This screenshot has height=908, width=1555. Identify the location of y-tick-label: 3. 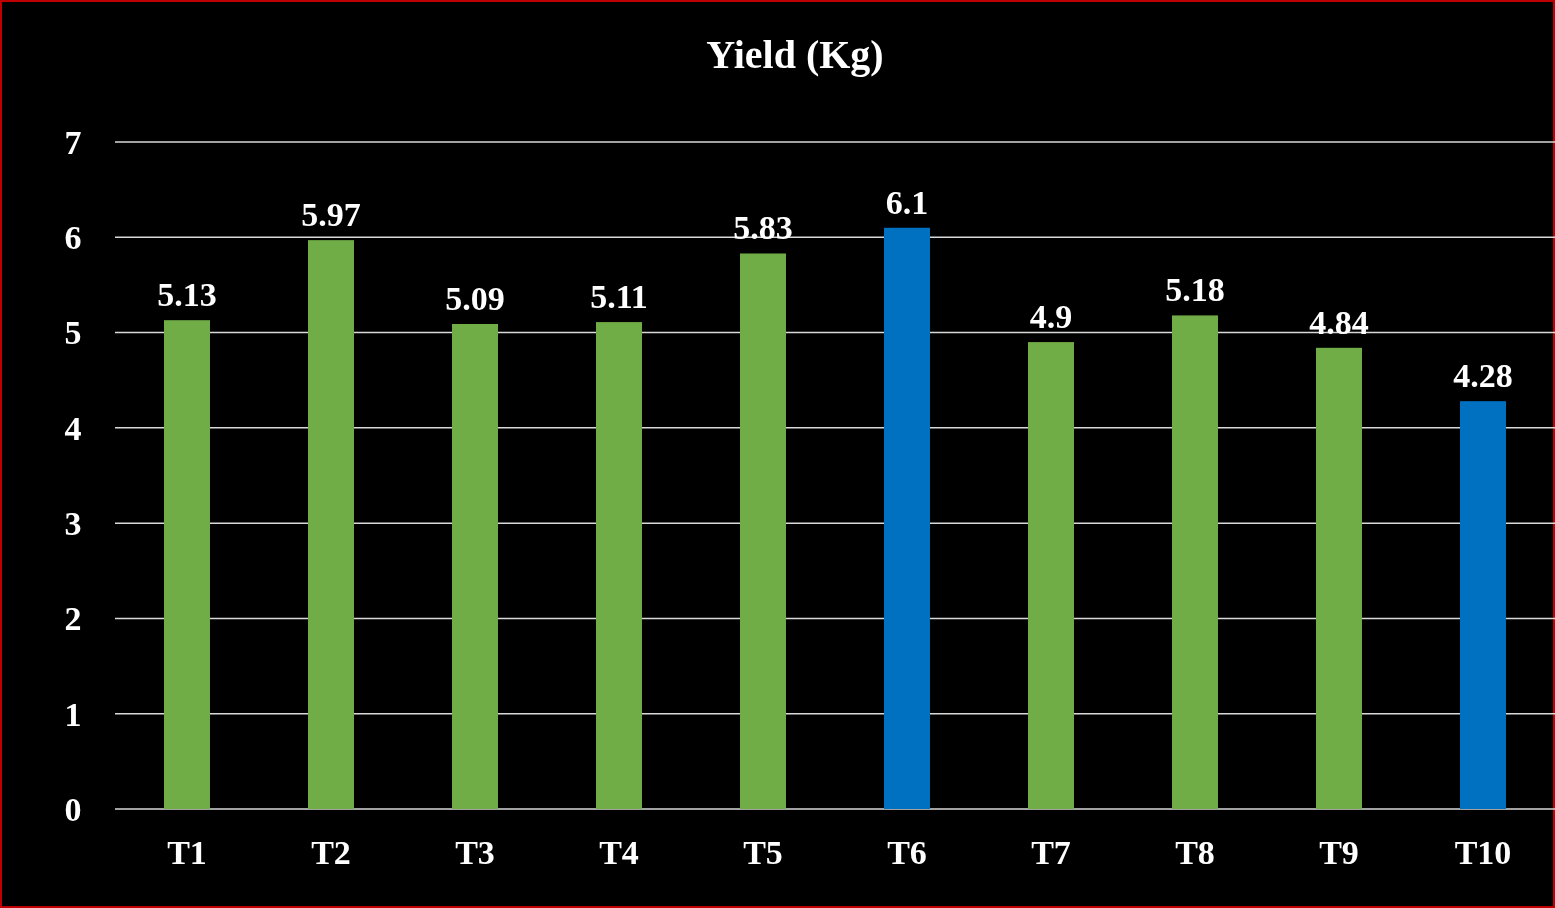
(73, 524).